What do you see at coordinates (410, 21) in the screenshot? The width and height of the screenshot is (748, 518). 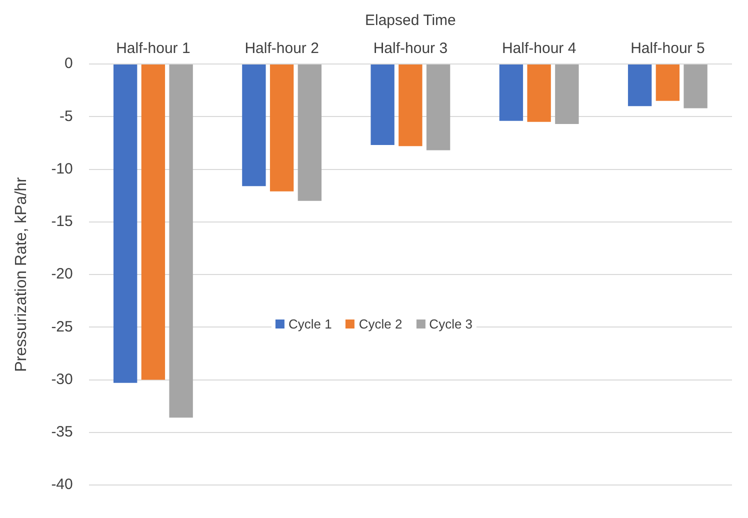 I see `x-axis-title: Elapsed Time` at bounding box center [410, 21].